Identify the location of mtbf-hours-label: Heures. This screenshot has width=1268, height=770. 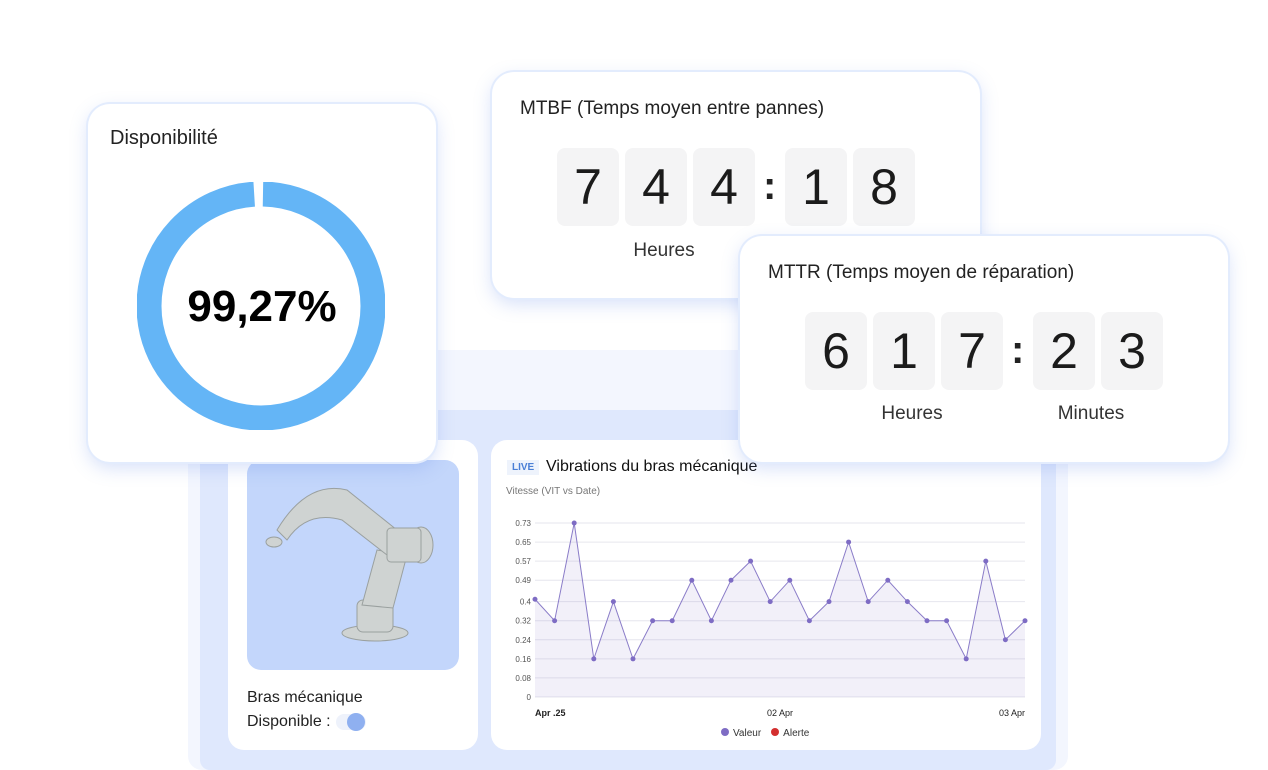
(664, 250).